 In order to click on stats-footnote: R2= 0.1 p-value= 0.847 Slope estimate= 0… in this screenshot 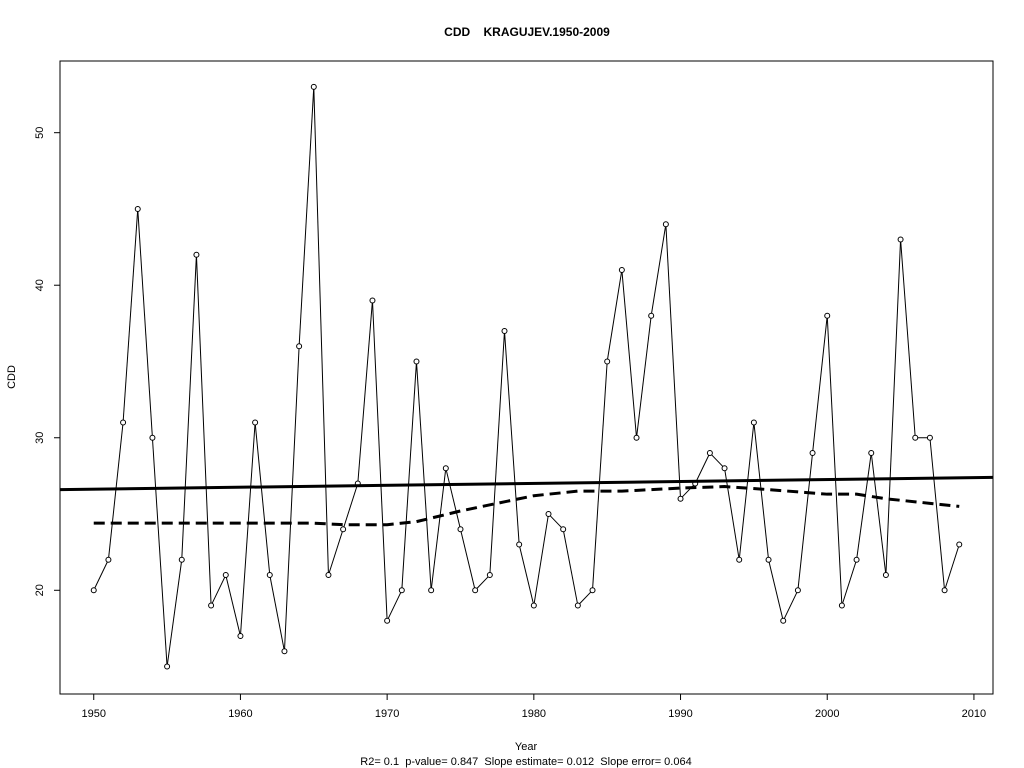, I will do `click(525, 762)`.